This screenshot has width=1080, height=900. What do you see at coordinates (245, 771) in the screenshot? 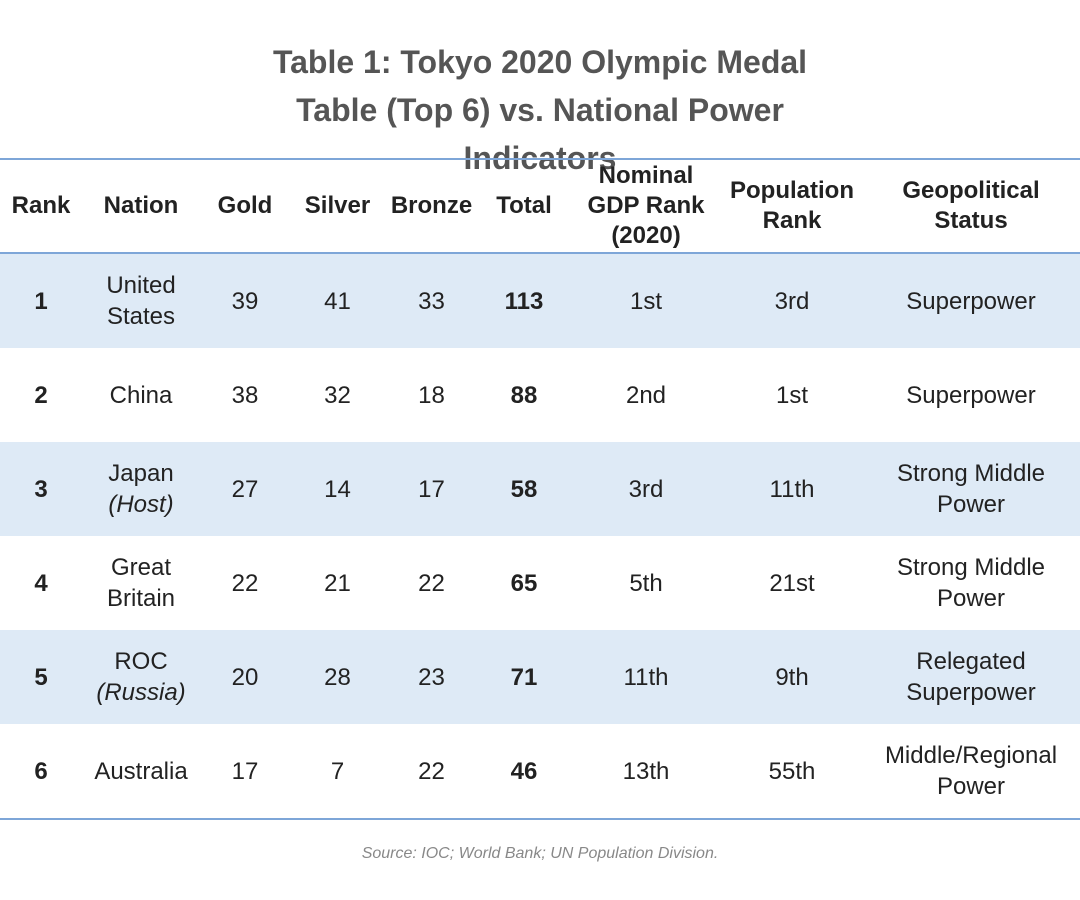
I see `gold-cell: 17` at bounding box center [245, 771].